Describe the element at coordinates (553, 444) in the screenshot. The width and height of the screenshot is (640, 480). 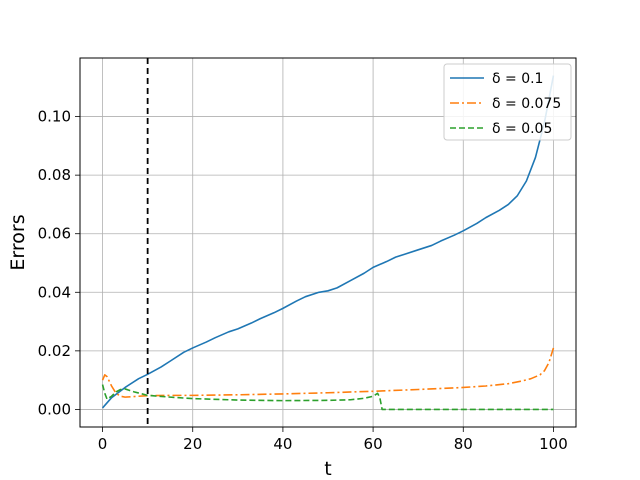
I see `x-tick-label: 100` at that location.